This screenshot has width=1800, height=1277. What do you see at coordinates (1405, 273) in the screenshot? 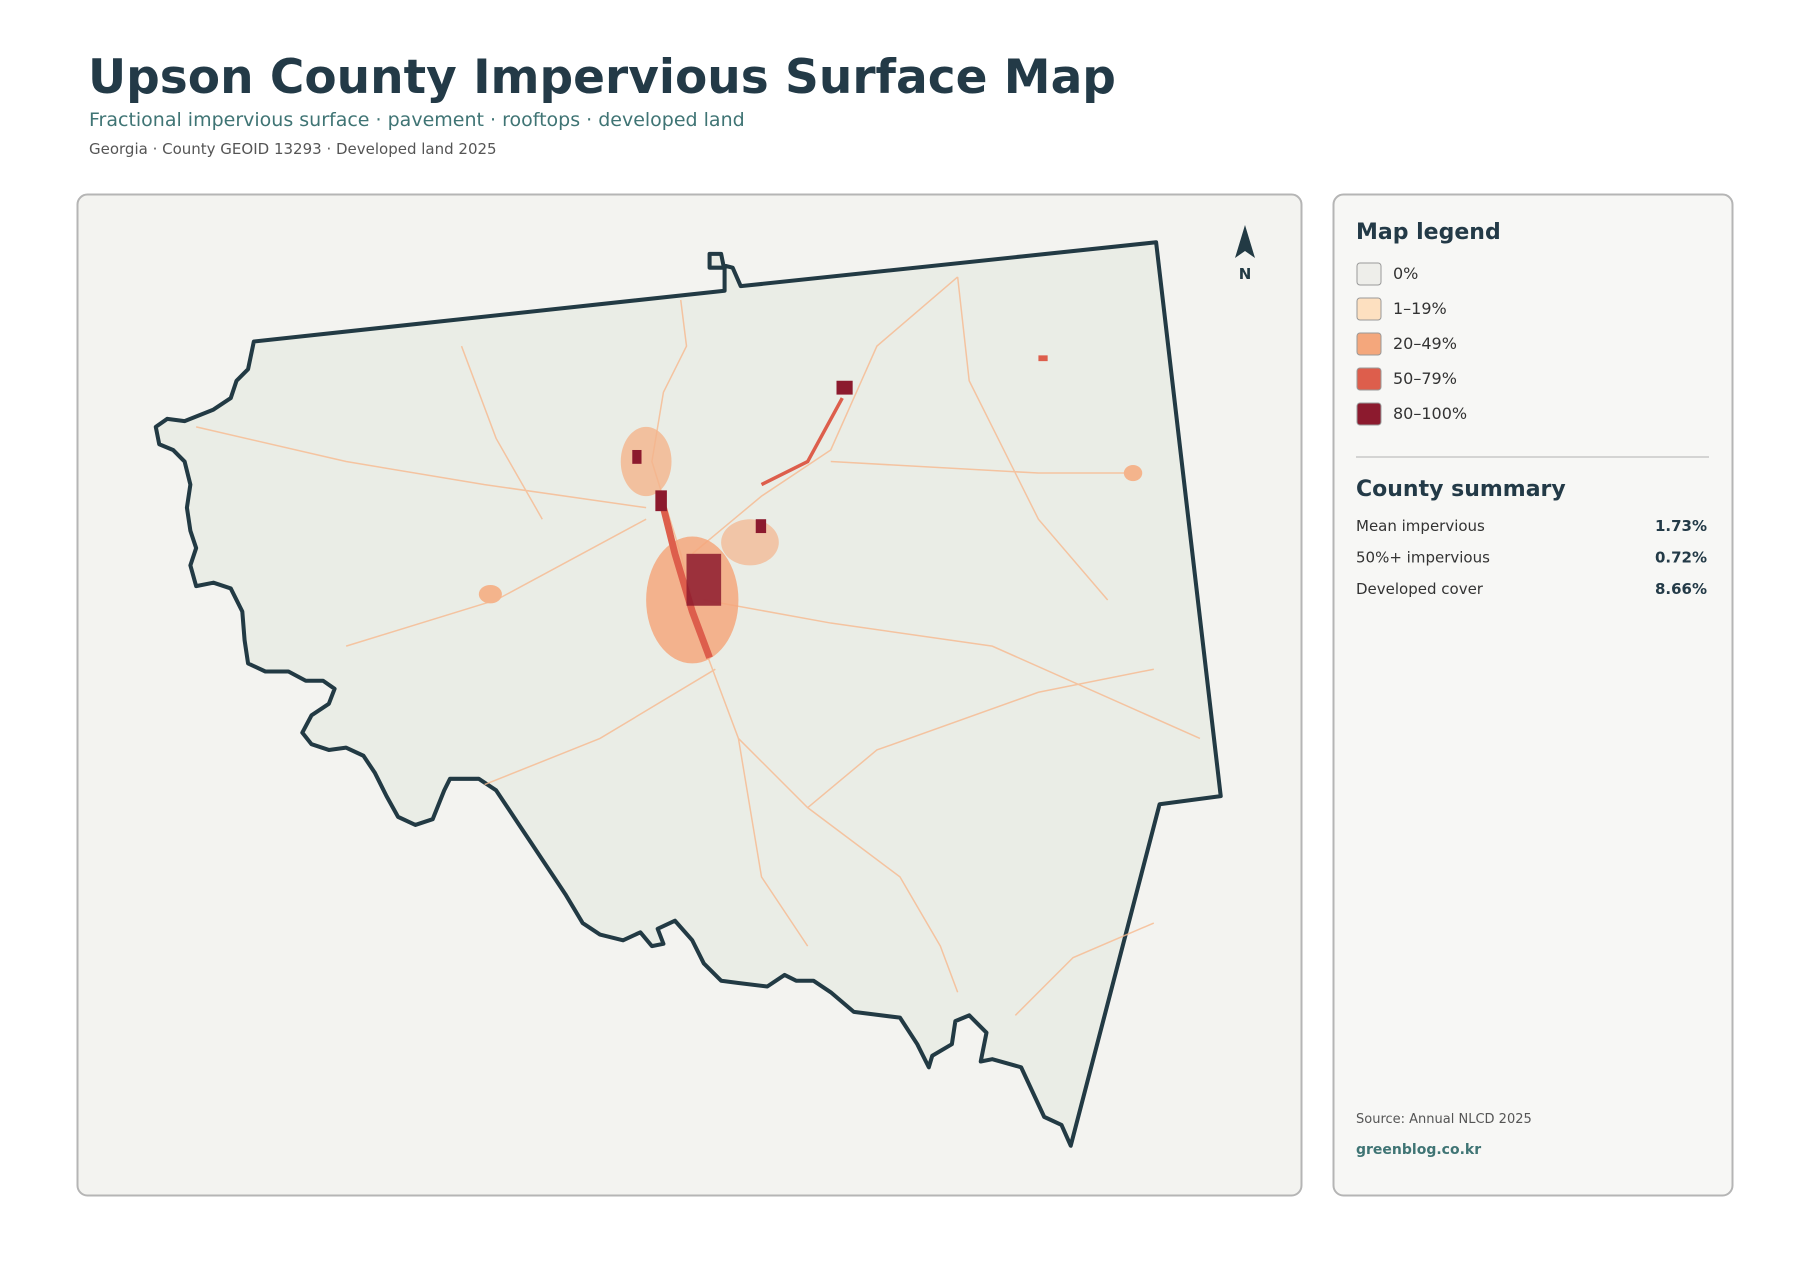
I see `legend-label: 0%` at bounding box center [1405, 273].